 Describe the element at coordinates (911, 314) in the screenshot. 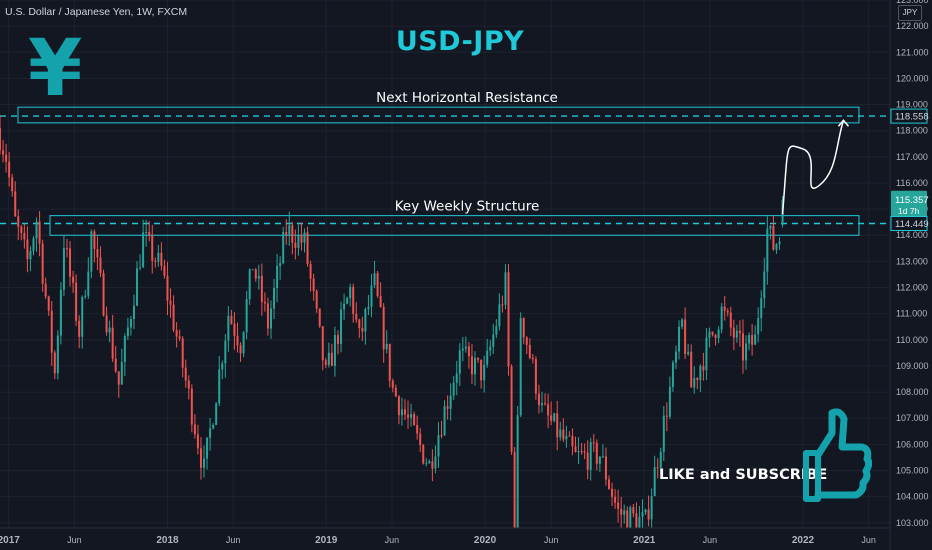

I see `y-tick-label: 111.000` at that location.